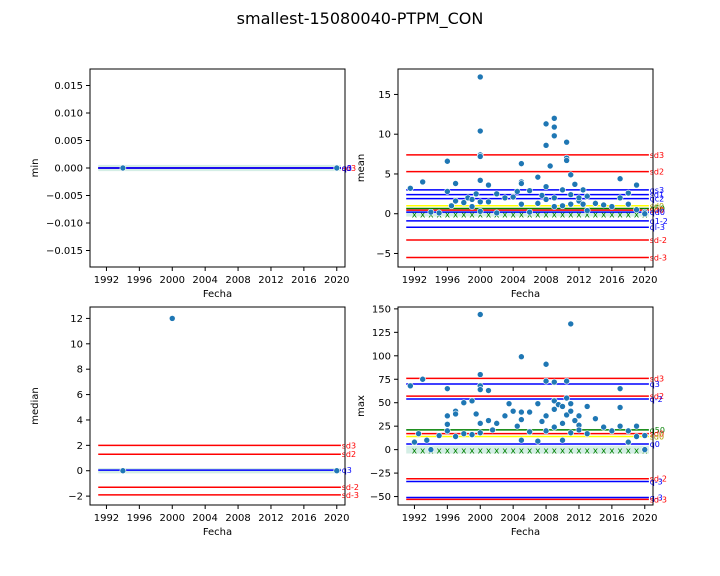 The width and height of the screenshot is (720, 576). What do you see at coordinates (388, 174) in the screenshot?
I see `y-tick-label: 5` at bounding box center [388, 174].